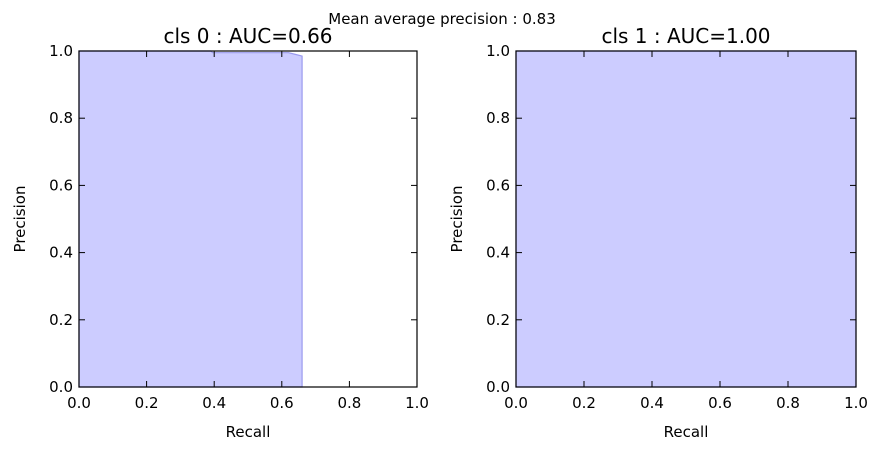  I want to click on figure-suptitle: Mean average precision : 0.83, so click(441, 19).